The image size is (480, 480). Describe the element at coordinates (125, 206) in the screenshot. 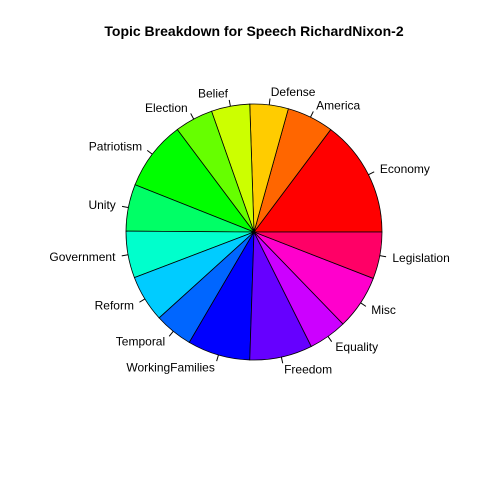

I see `pie-tick-unity` at that location.